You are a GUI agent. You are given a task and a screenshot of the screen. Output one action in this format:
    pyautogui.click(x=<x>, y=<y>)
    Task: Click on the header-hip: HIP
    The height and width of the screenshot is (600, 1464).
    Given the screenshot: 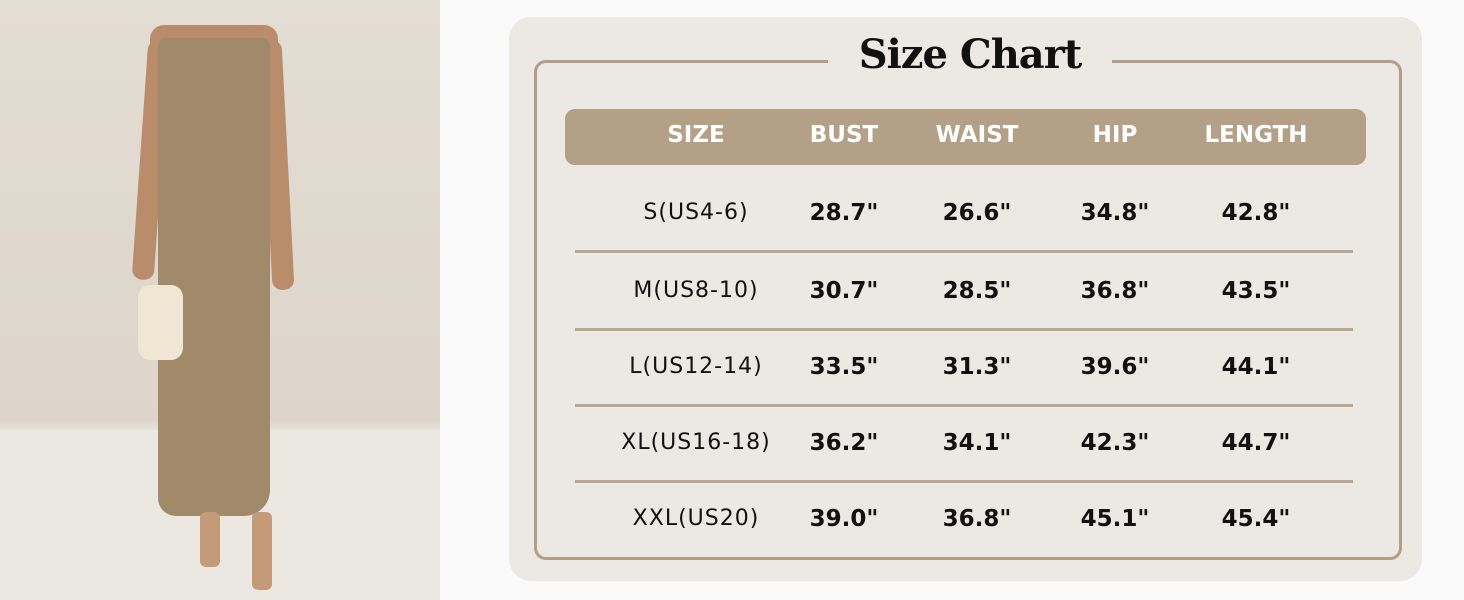 What is the action you would take?
    pyautogui.click(x=1115, y=135)
    